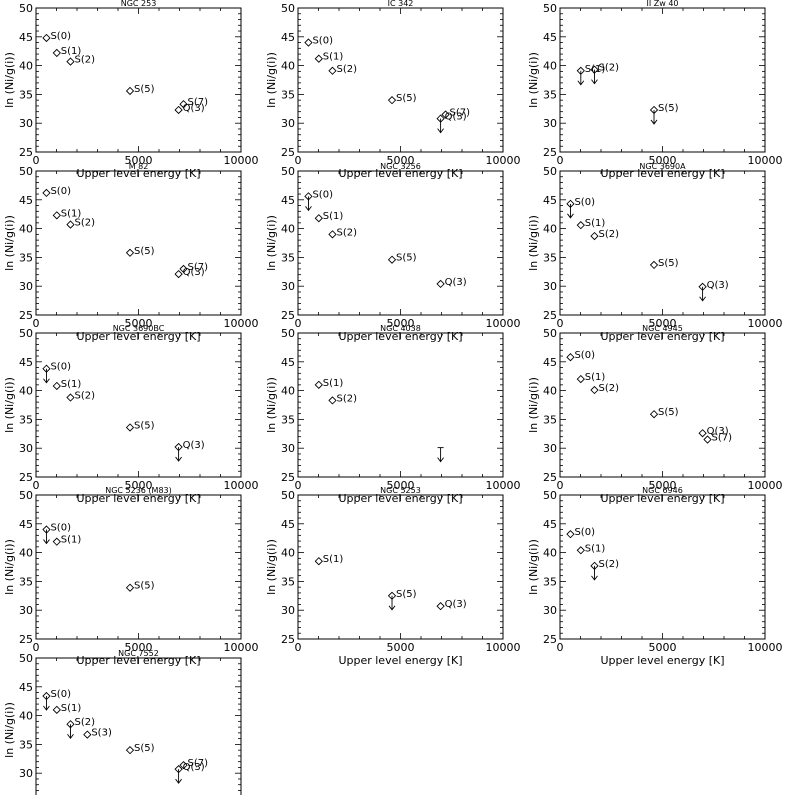  What do you see at coordinates (662, 166) in the screenshot?
I see `chart-title: NGC 3690A` at bounding box center [662, 166].